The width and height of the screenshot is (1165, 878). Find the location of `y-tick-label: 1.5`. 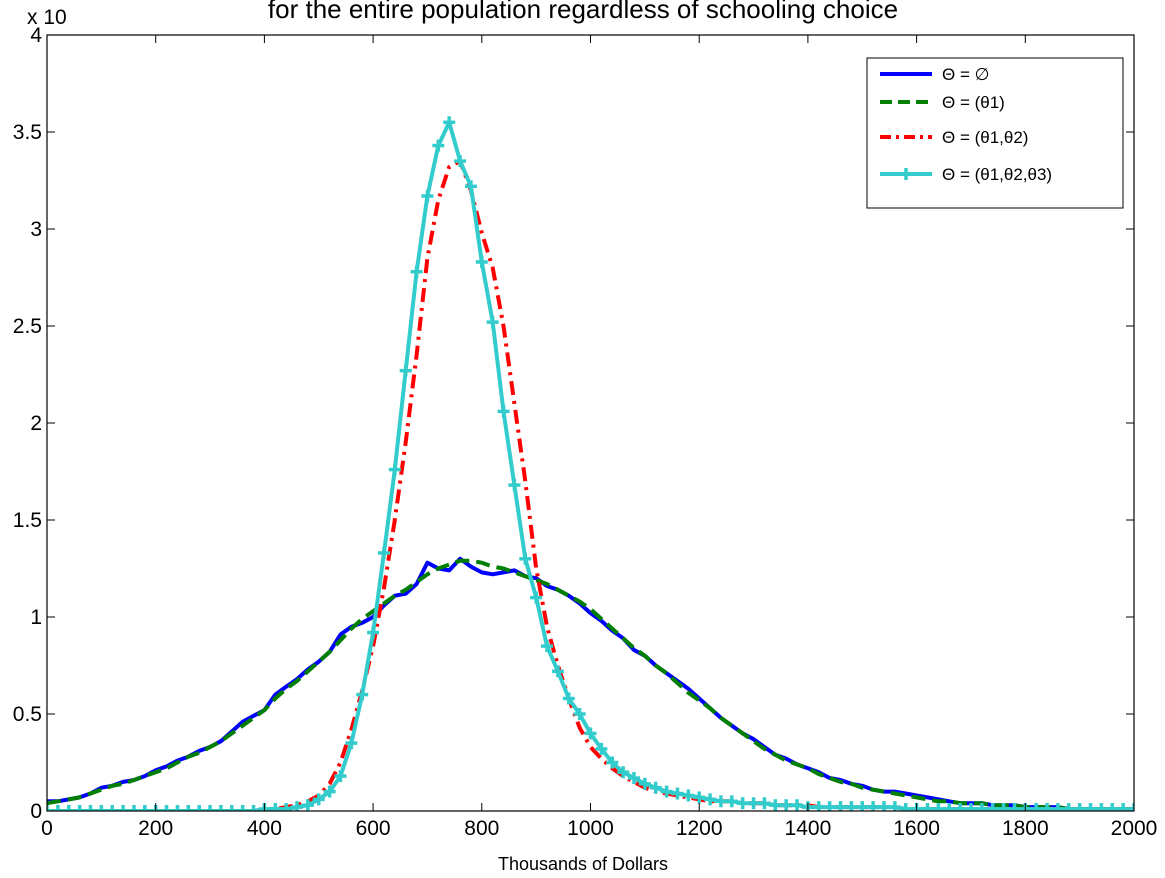

y-tick-label: 1.5 is located at coordinates (27, 520).